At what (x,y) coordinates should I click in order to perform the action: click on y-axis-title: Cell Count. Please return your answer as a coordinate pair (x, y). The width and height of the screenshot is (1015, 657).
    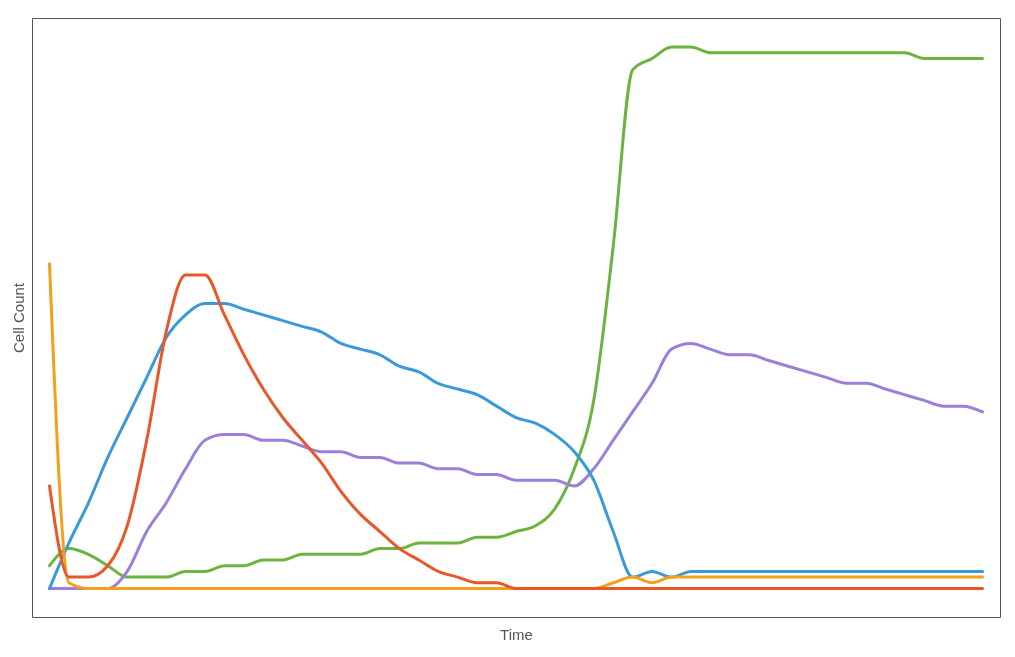
    Looking at the image, I should click on (18, 318).